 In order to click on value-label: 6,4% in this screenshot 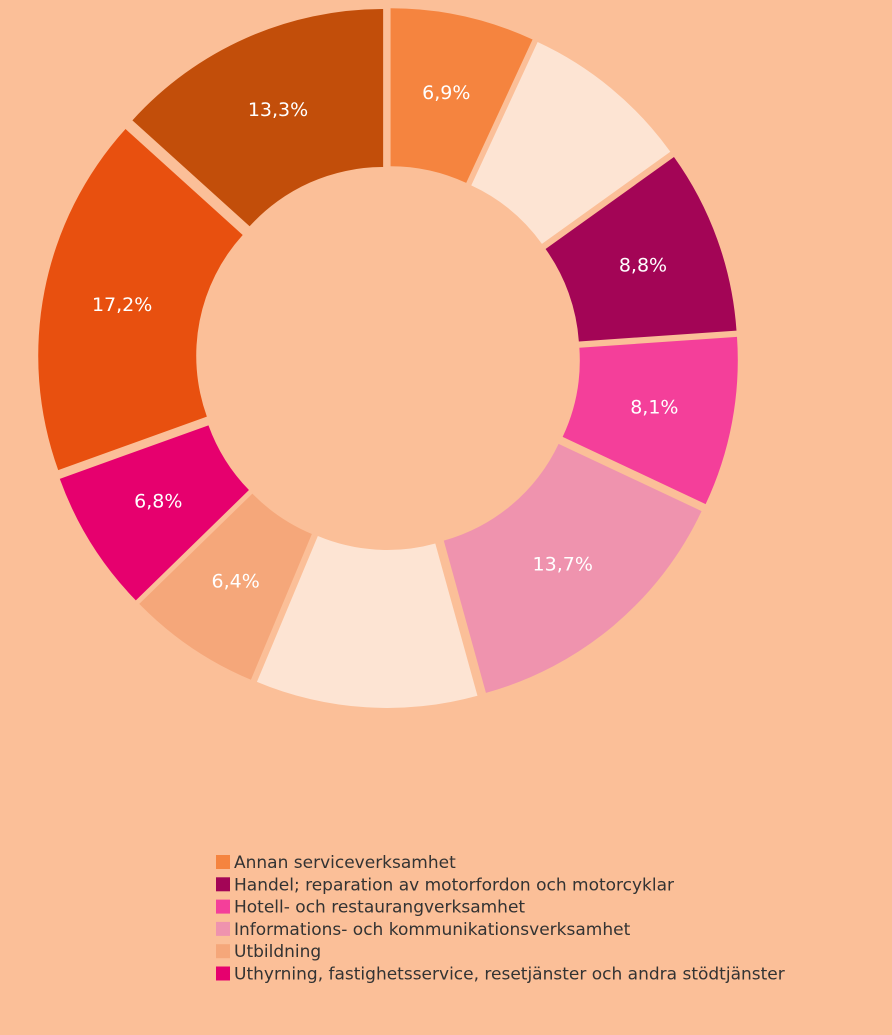, I will do `click(236, 582)`.